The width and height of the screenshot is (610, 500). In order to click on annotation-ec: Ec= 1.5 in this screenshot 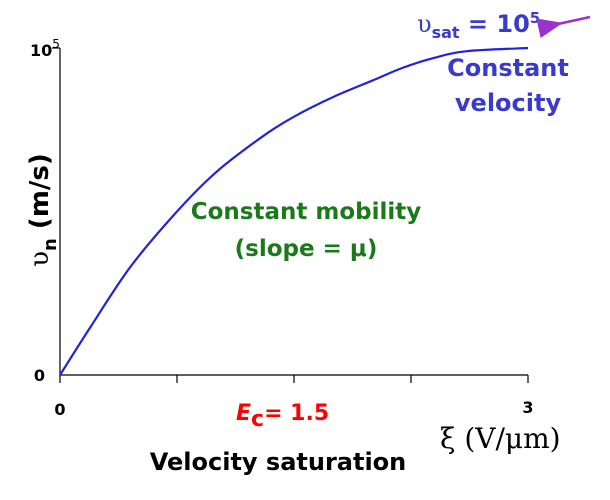, I will do `click(282, 416)`.